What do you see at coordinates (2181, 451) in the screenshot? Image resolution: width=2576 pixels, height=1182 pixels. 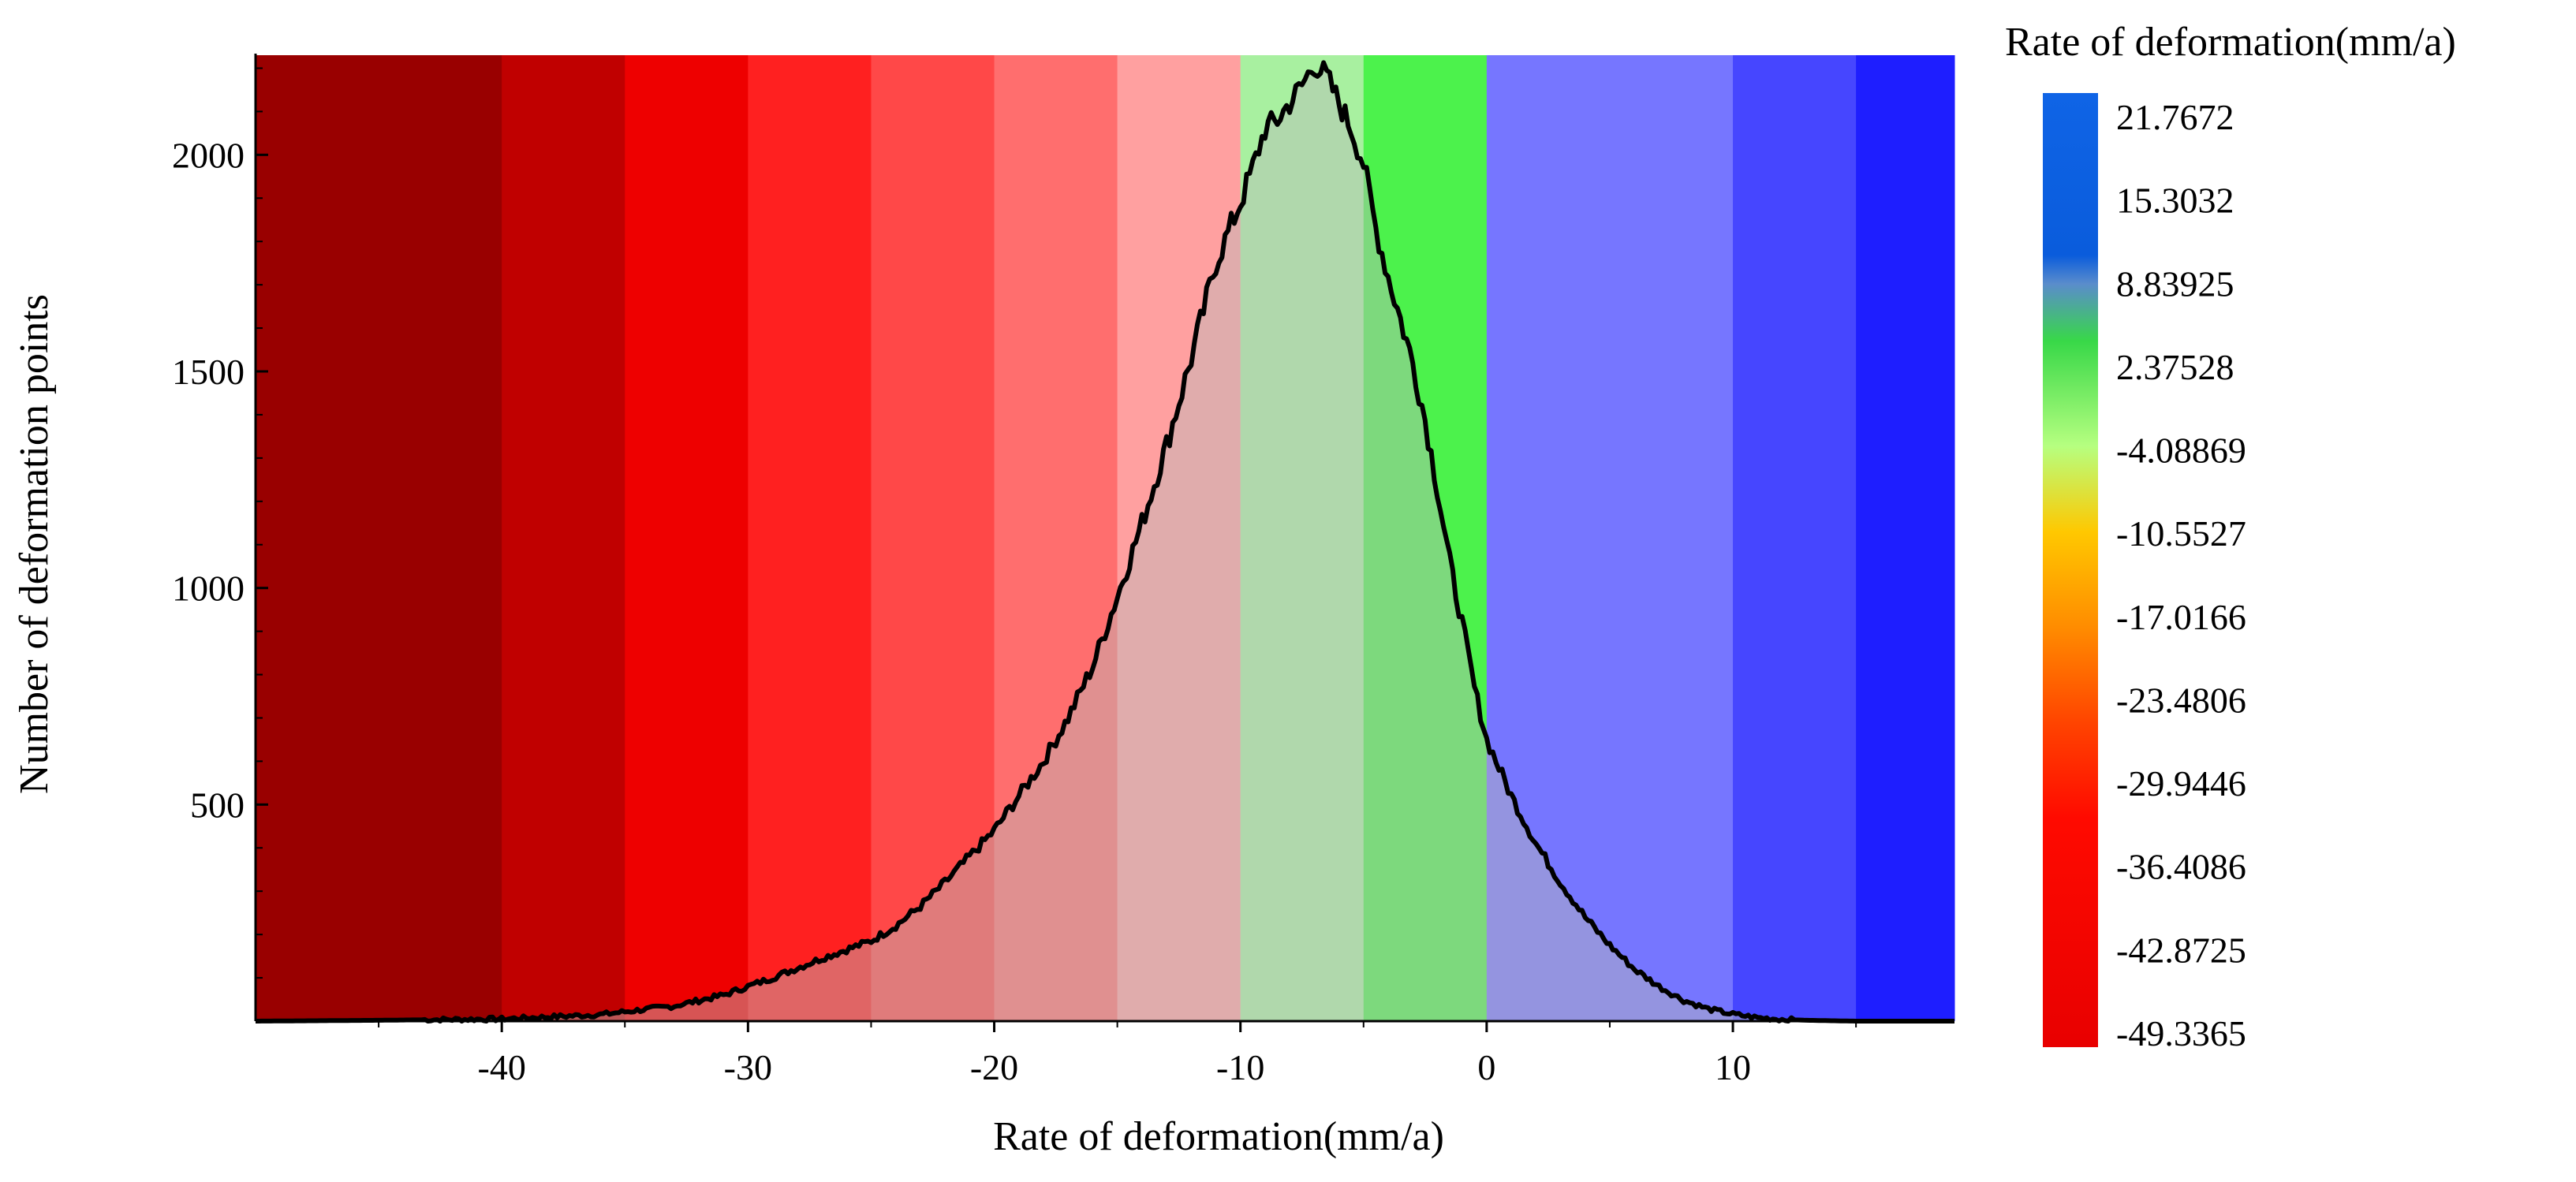 I see `colorbar-label: -4.08869` at bounding box center [2181, 451].